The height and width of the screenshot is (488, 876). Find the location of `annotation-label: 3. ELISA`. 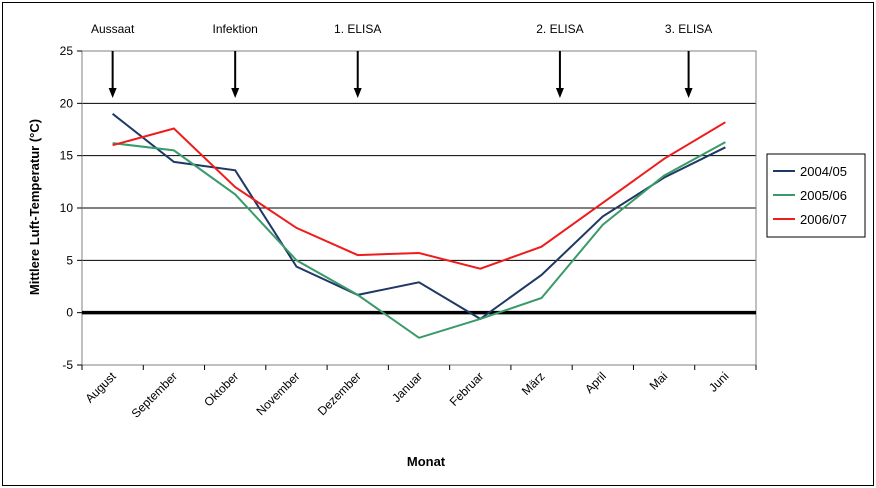

annotation-label: 3. ELISA is located at coordinates (688, 29).